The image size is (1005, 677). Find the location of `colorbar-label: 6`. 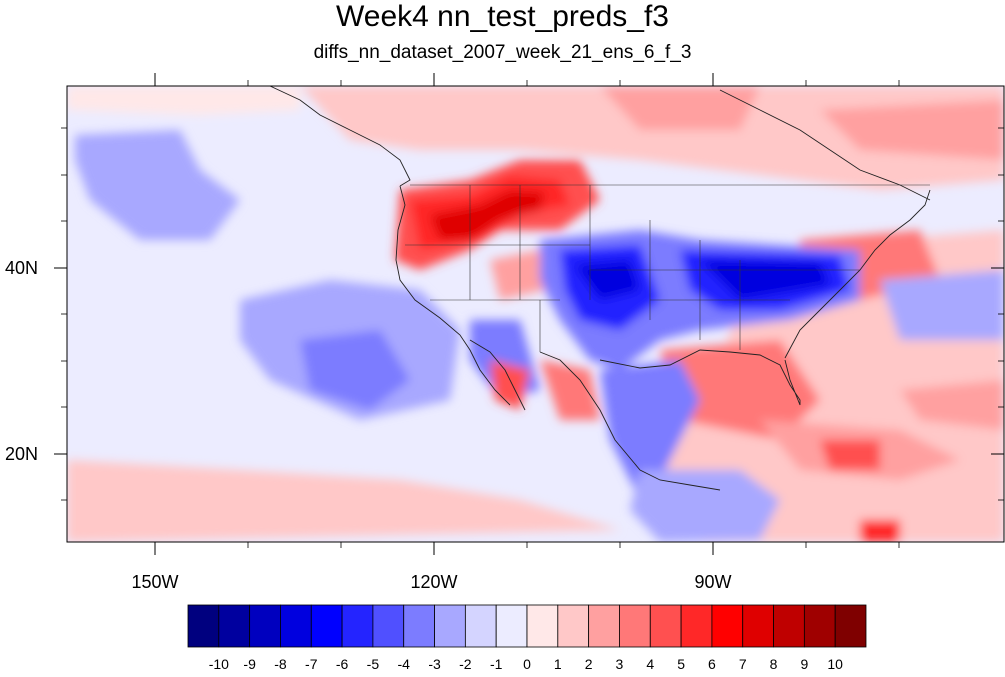

colorbar-label: 6 is located at coordinates (712, 664).